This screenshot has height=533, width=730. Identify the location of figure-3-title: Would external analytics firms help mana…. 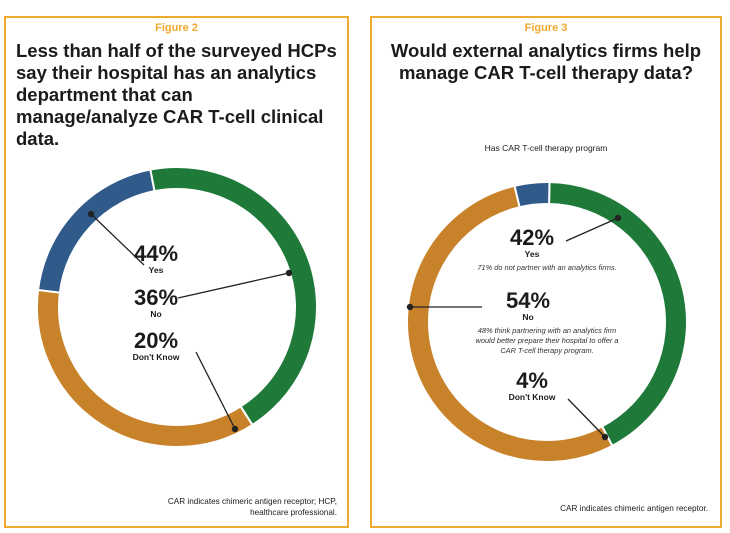
(546, 61).